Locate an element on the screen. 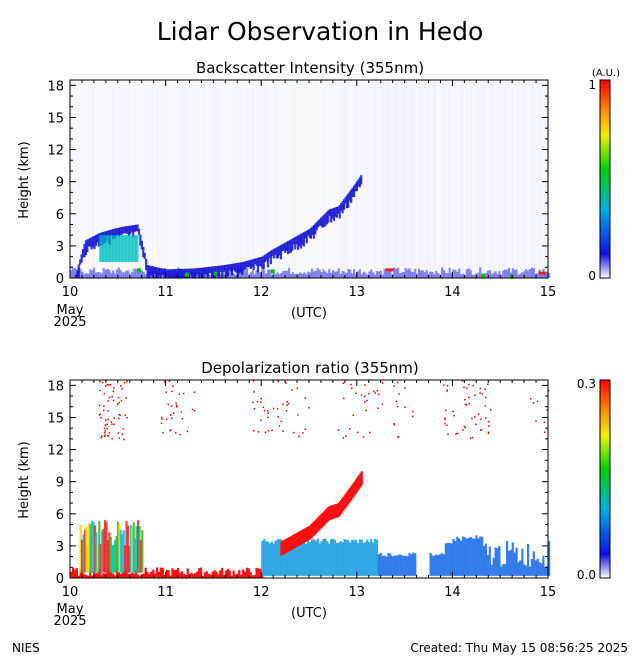 This screenshot has height=660, width=640. footer-institution: NIES is located at coordinates (26, 648).